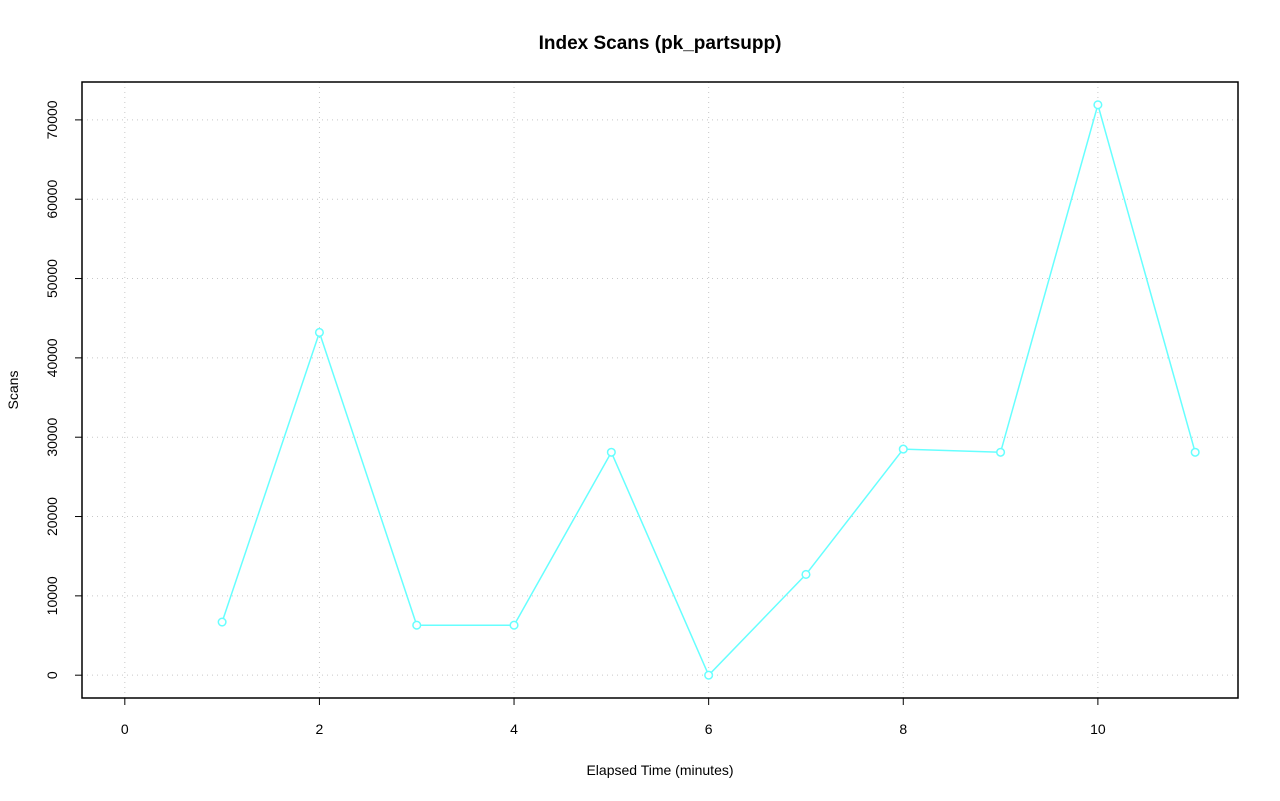 Image resolution: width=1280 pixels, height=801 pixels. Describe the element at coordinates (903, 729) in the screenshot. I see `x-tick-label: 8` at that location.